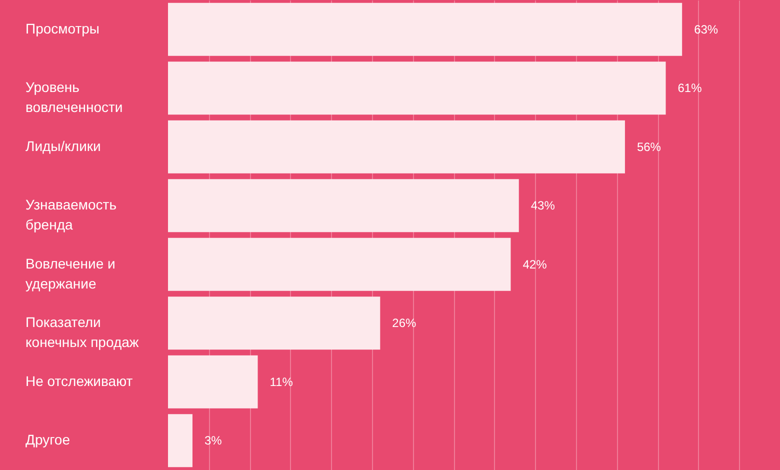  I want to click on data-label: 56%, so click(649, 147).